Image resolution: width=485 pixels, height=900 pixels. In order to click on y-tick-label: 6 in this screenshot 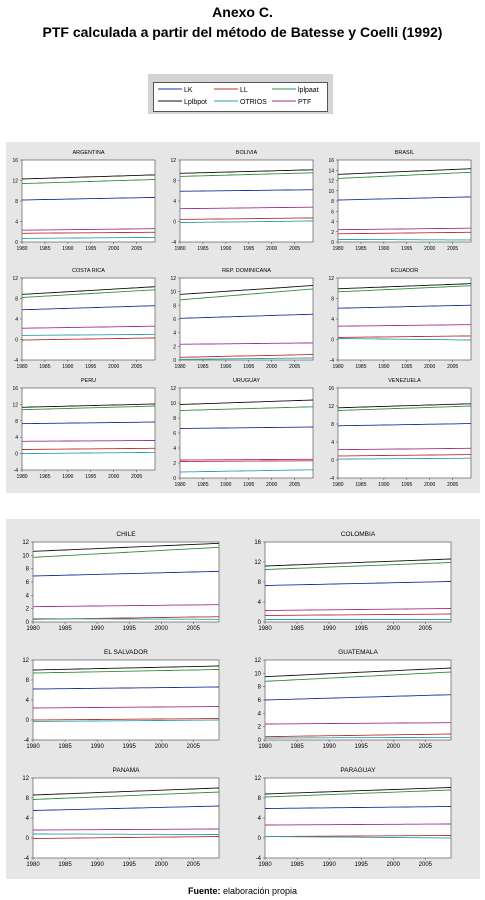, I will do `click(174, 434)`.